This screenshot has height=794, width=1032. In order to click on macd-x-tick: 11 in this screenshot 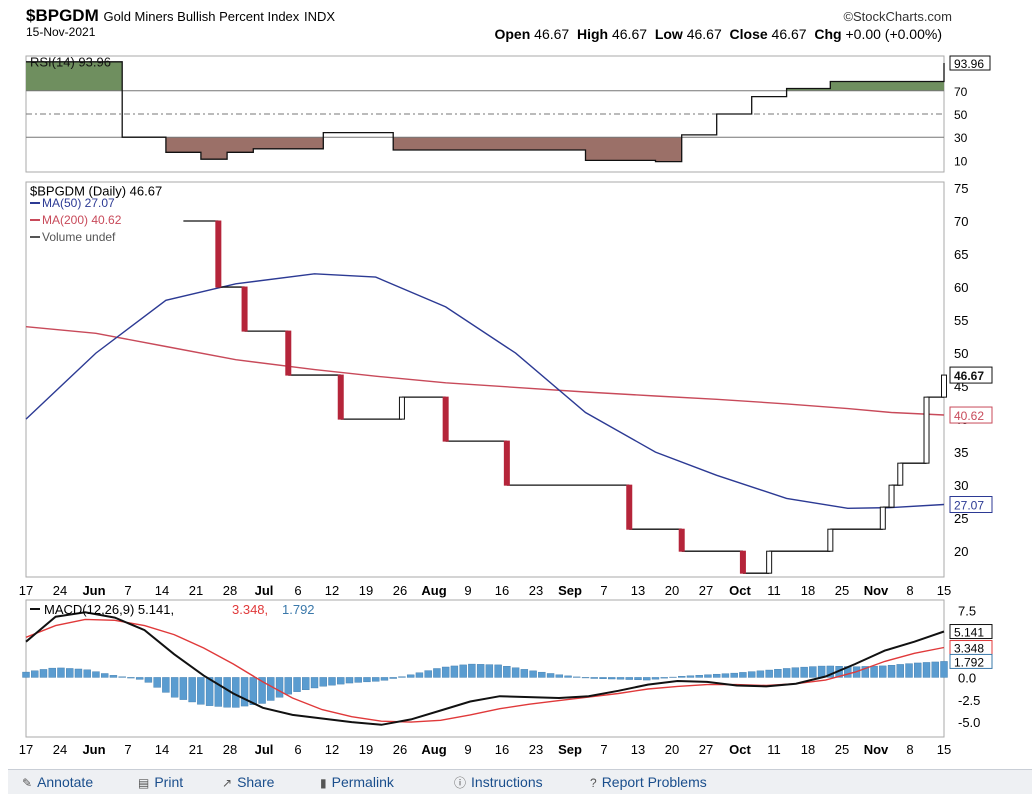, I will do `click(774, 749)`.